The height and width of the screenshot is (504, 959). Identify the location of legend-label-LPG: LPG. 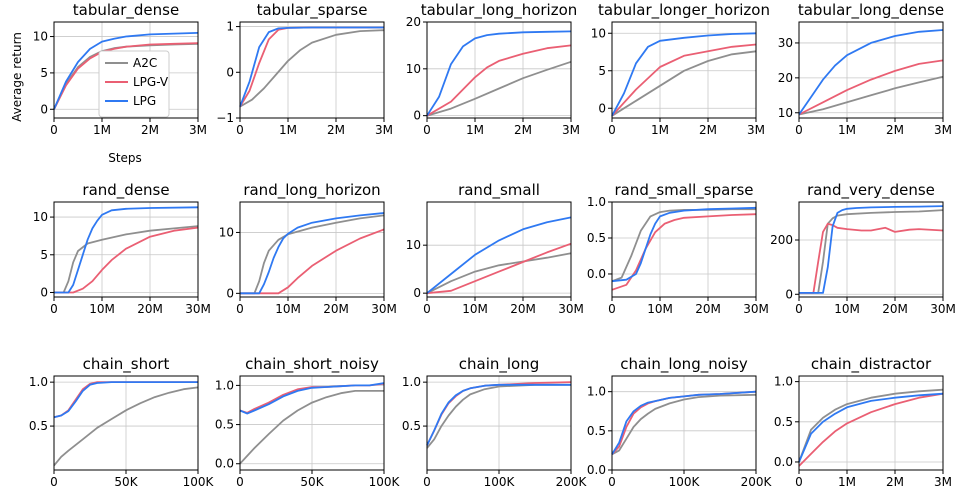
(144, 101).